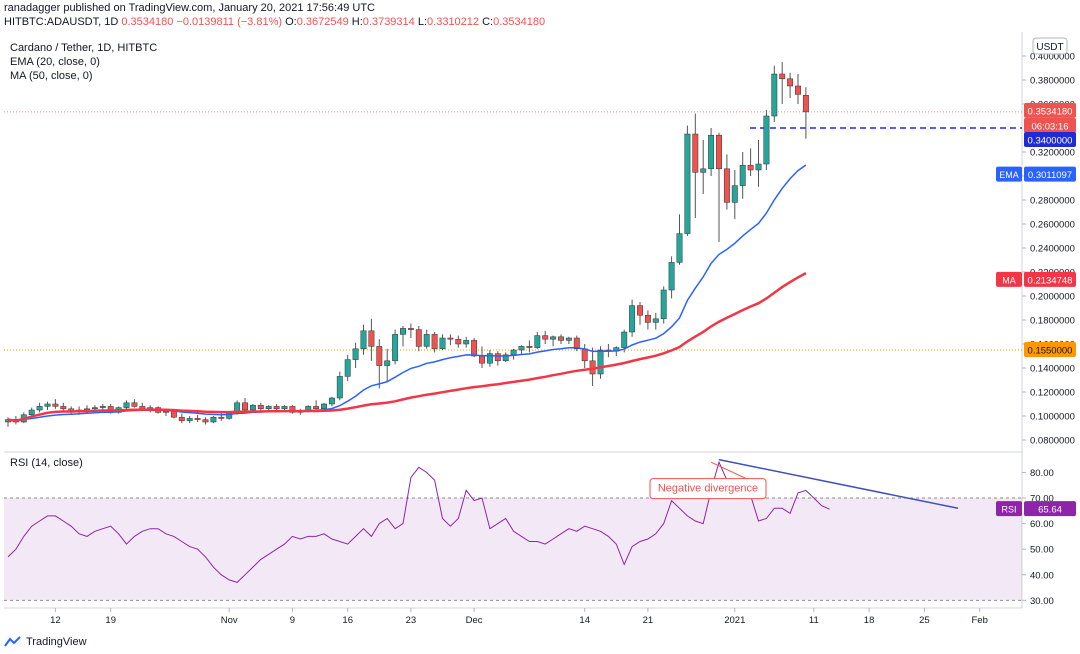 This screenshot has width=1080, height=654. I want to click on last-price: 0.3534180, so click(147, 22).